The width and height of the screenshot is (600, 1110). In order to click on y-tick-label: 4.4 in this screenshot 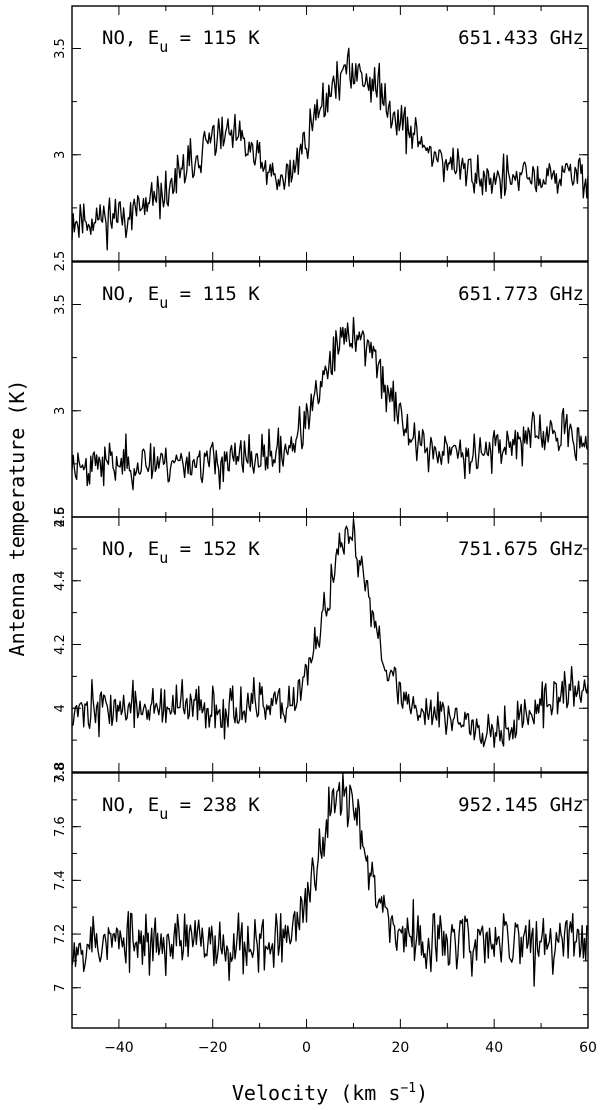, I will do `click(60, 580)`.